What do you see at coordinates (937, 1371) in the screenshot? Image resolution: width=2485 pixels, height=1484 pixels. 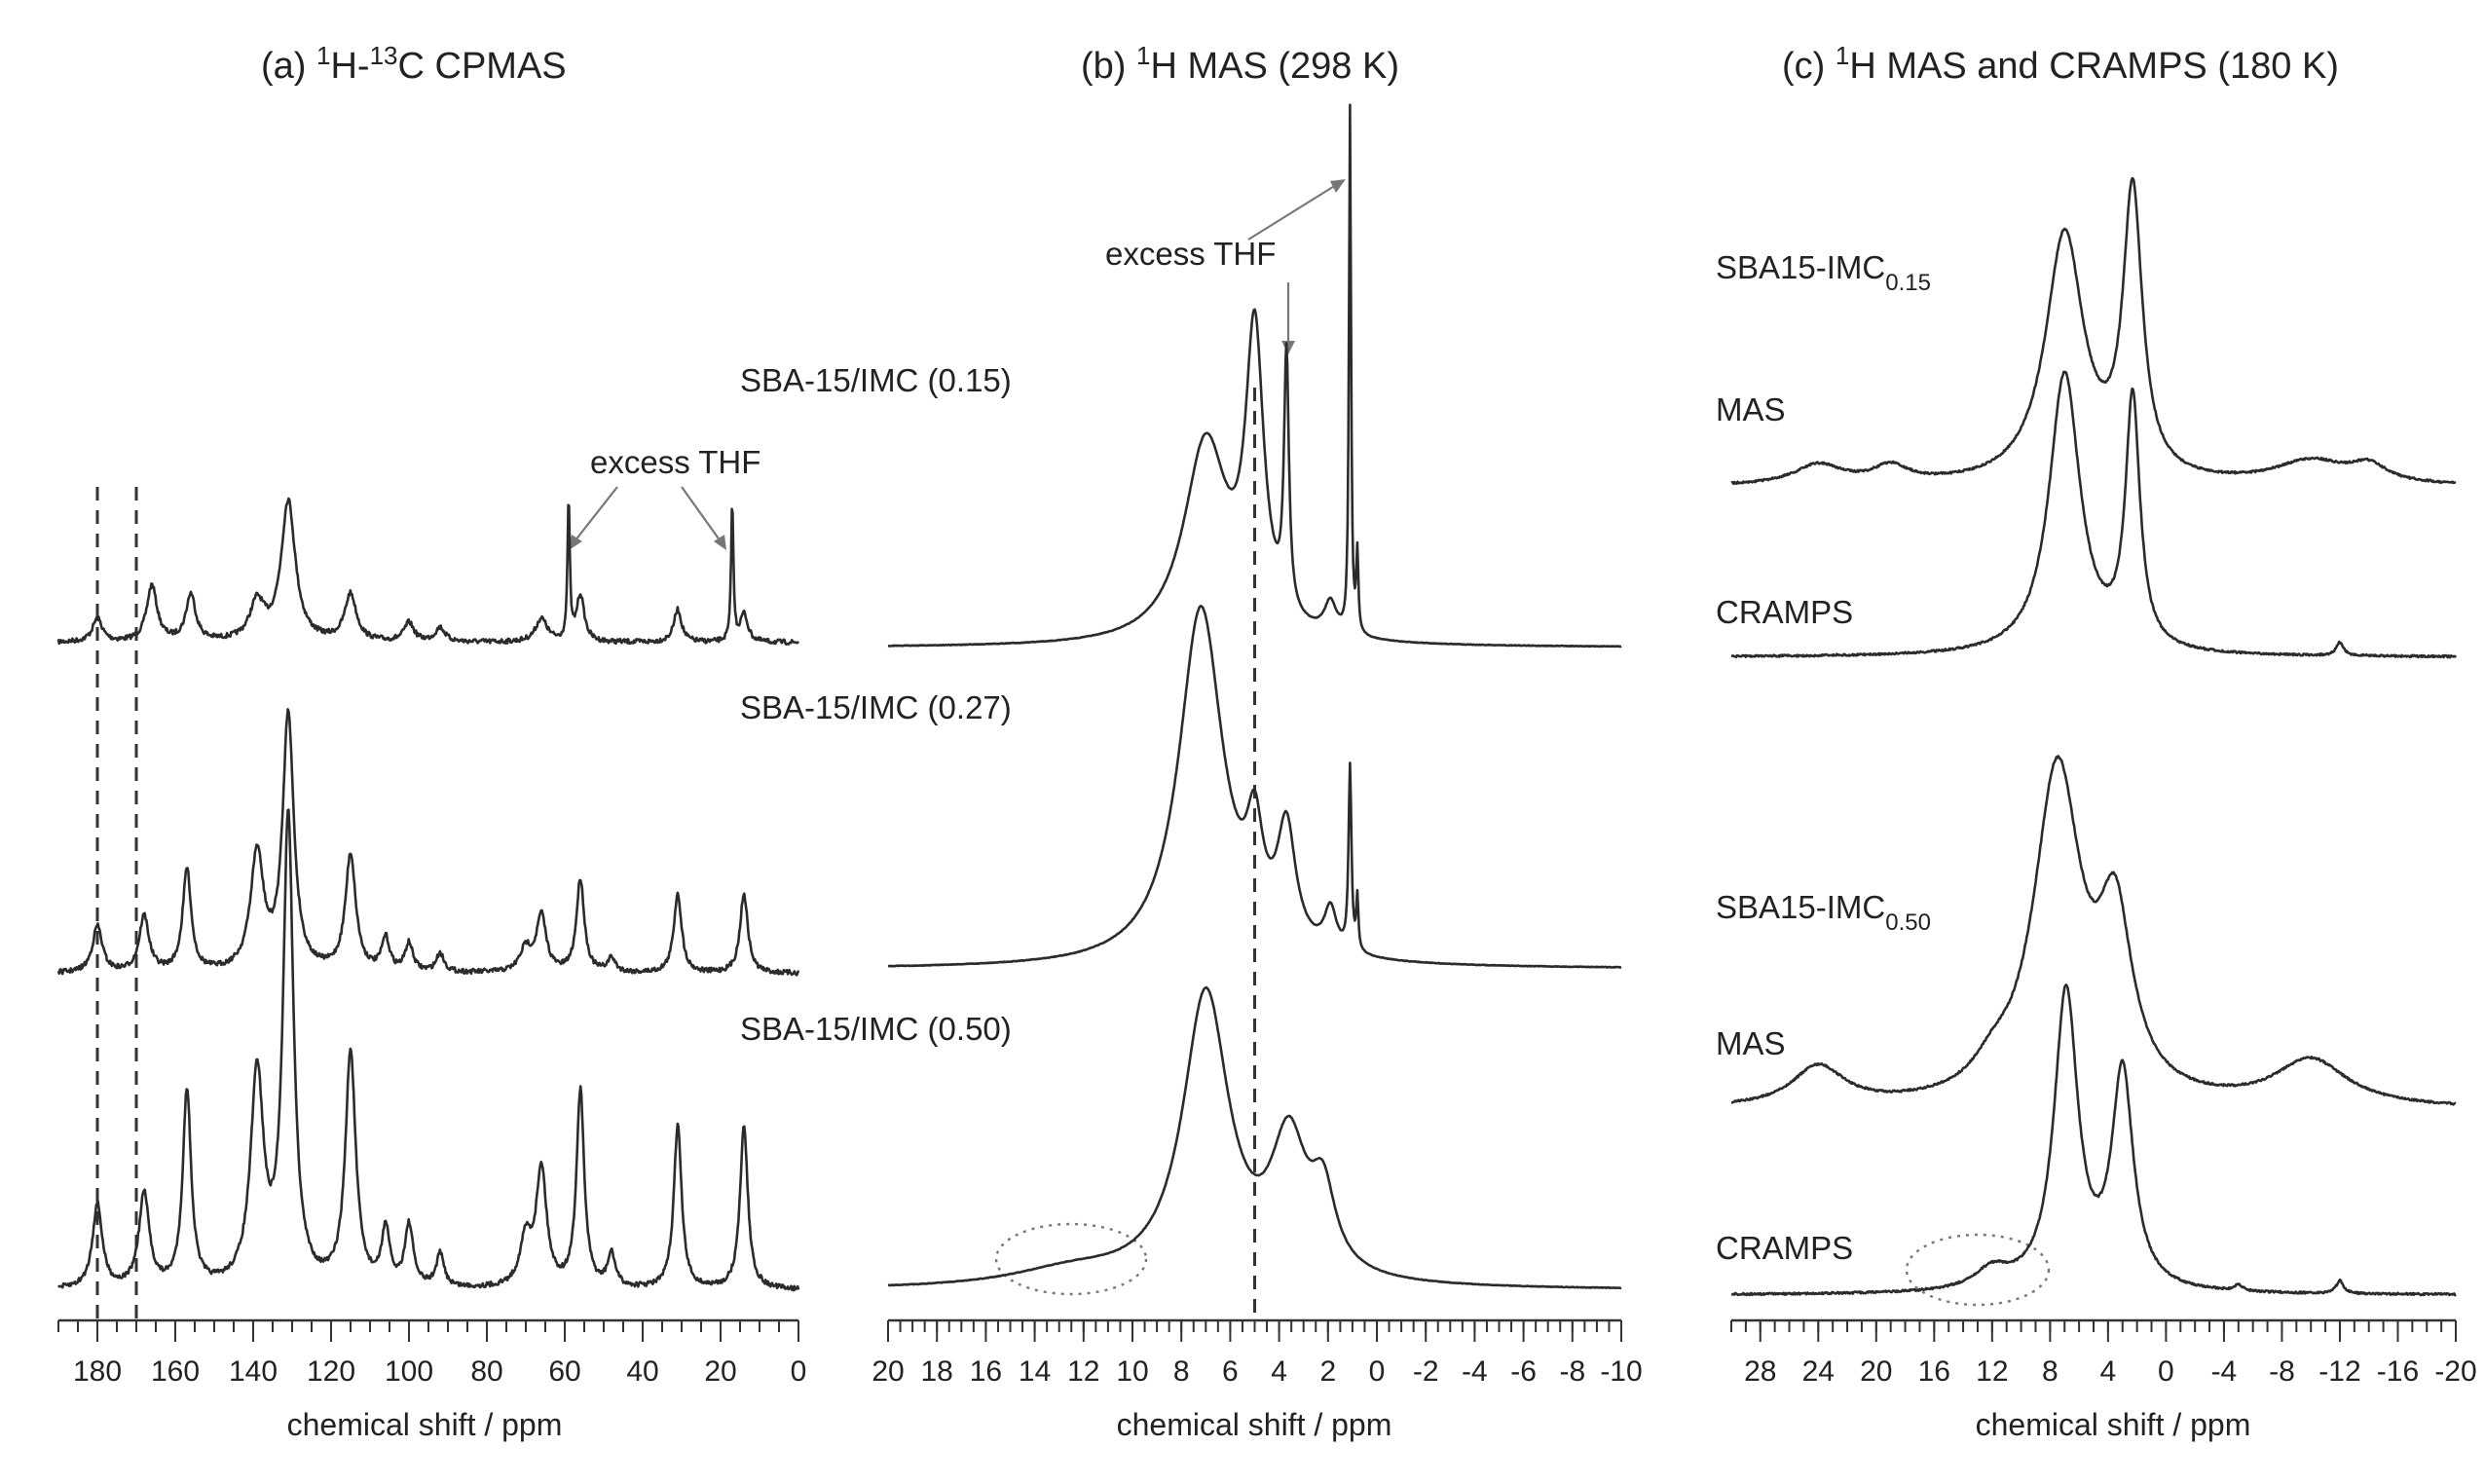 I see `tick-label: 18` at bounding box center [937, 1371].